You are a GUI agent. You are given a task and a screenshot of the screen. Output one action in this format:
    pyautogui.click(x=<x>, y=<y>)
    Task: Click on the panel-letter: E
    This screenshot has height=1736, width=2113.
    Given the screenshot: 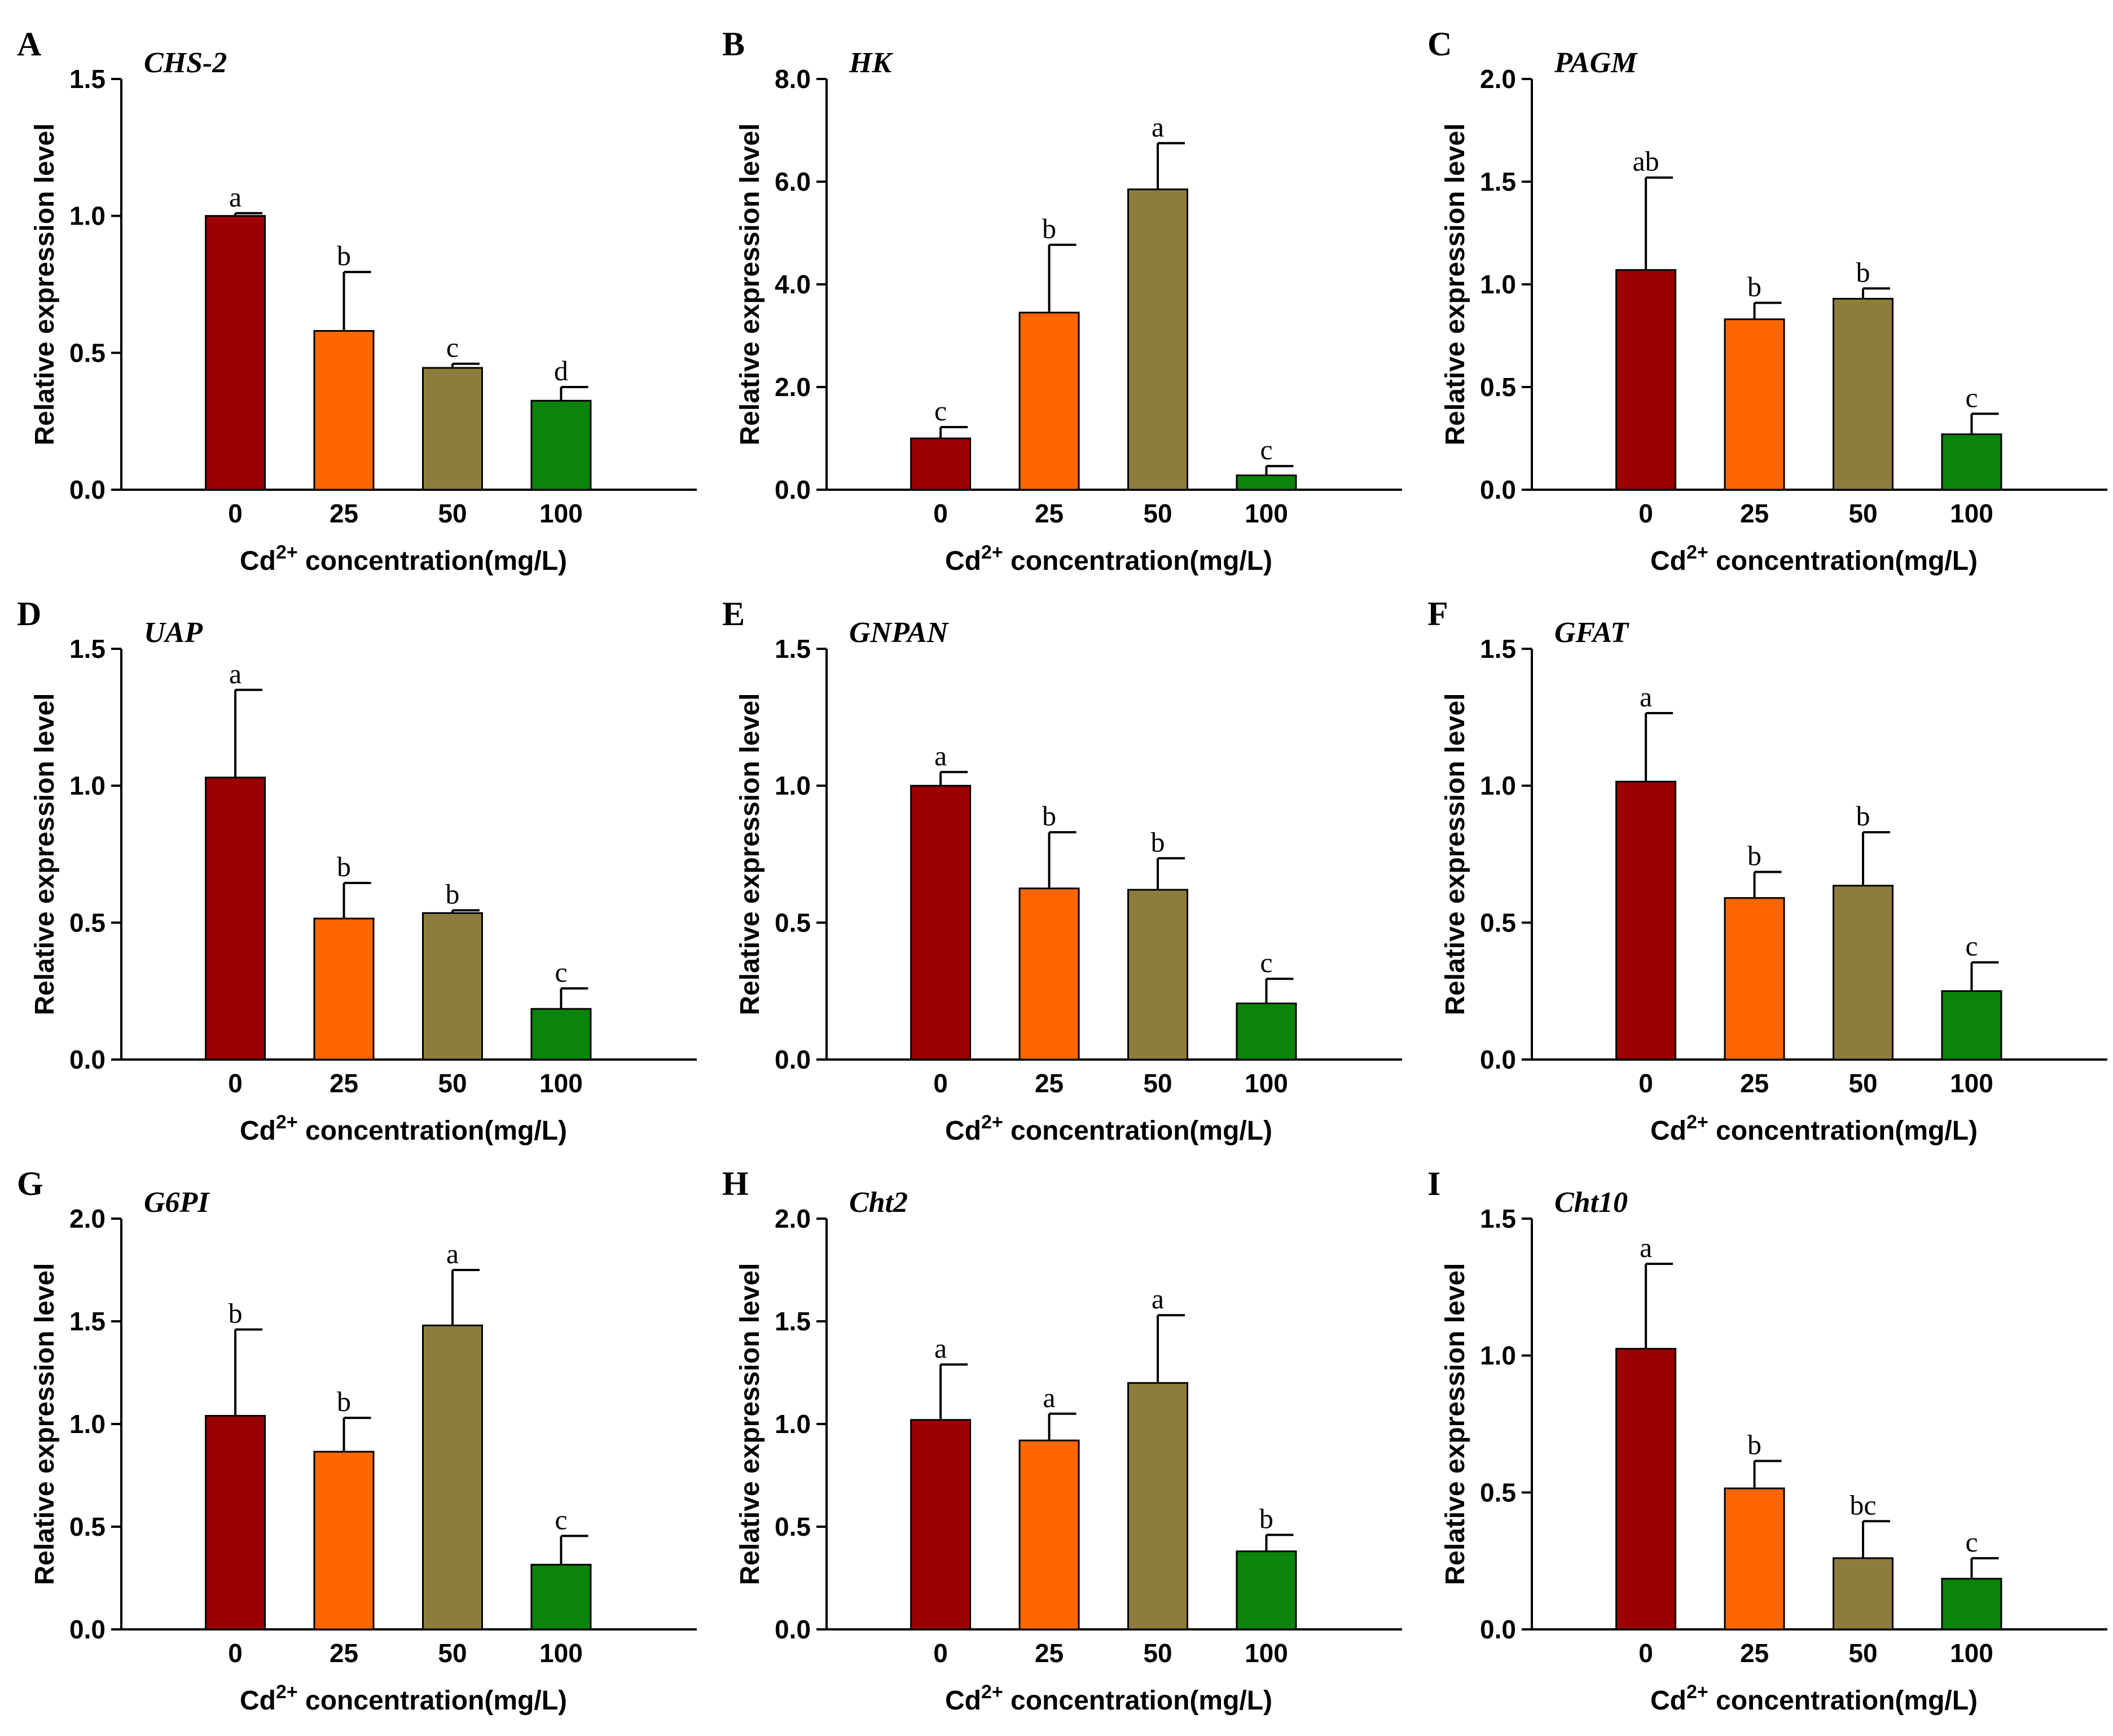 What is the action you would take?
    pyautogui.click(x=733, y=613)
    